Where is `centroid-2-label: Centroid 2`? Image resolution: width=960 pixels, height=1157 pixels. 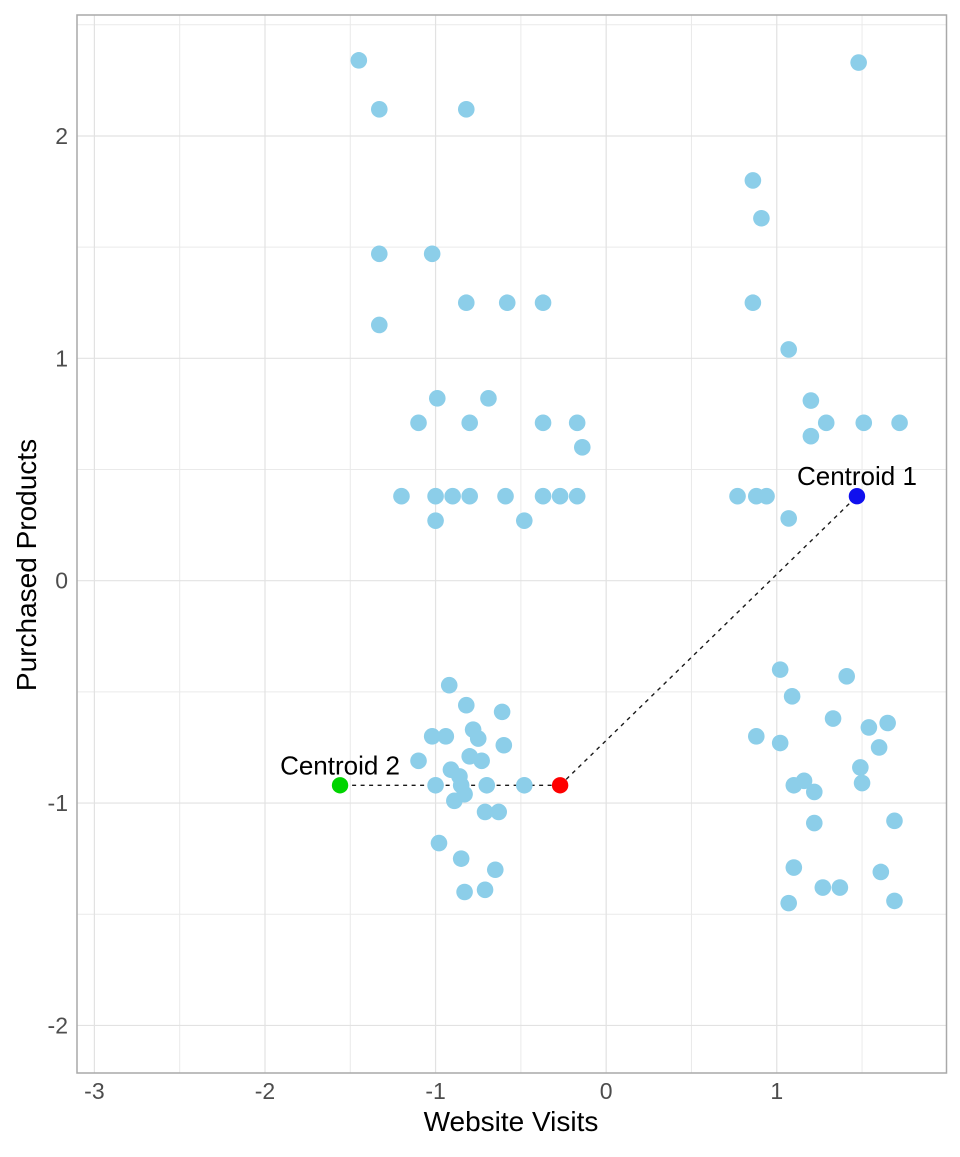 centroid-2-label: Centroid 2 is located at coordinates (340, 765).